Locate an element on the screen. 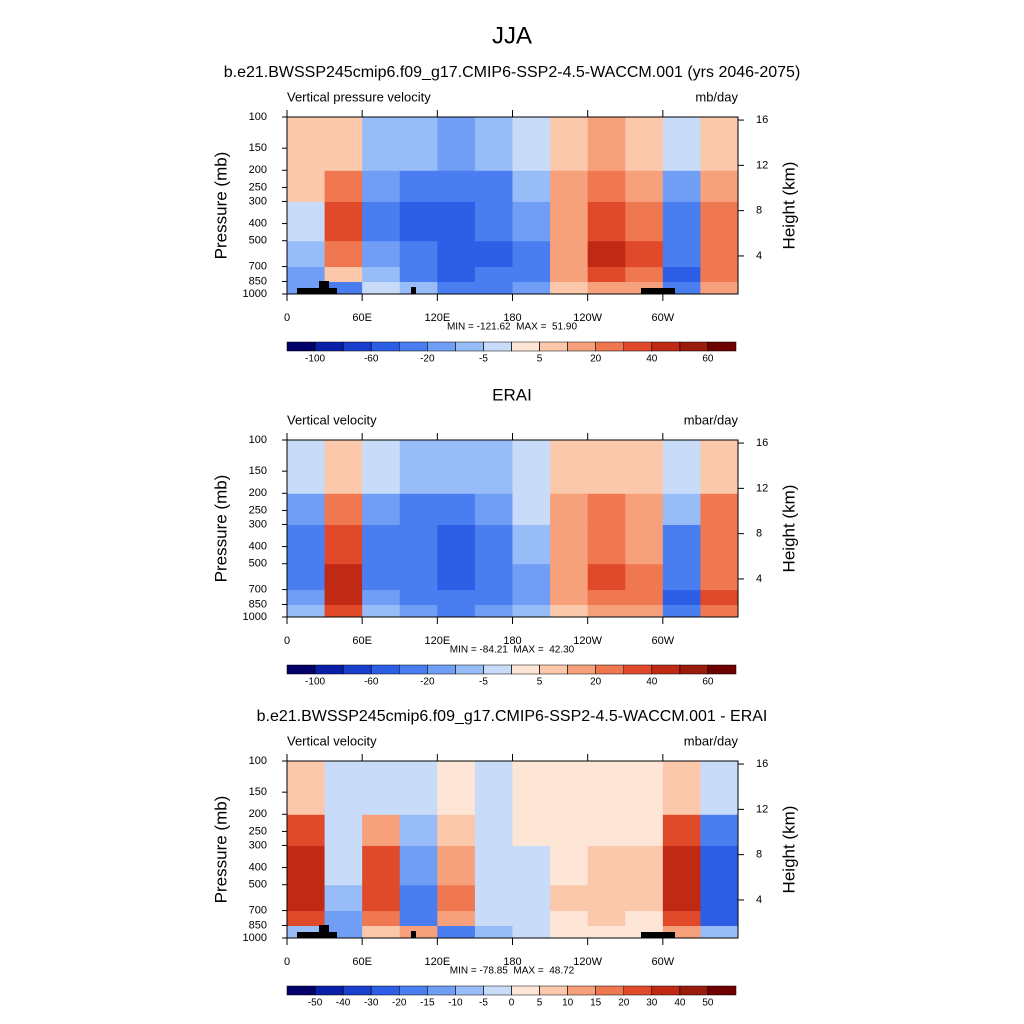 The width and height of the screenshot is (1024, 1024). colorbar-label: -20 is located at coordinates (427, 682).